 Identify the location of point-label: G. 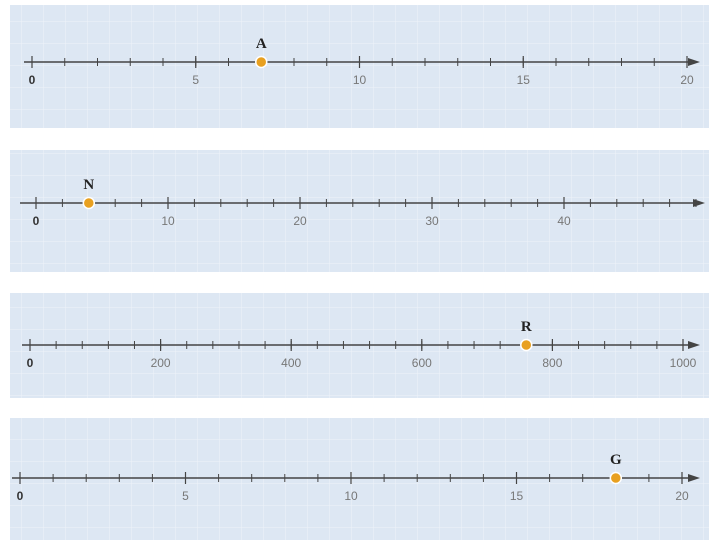
(616, 460).